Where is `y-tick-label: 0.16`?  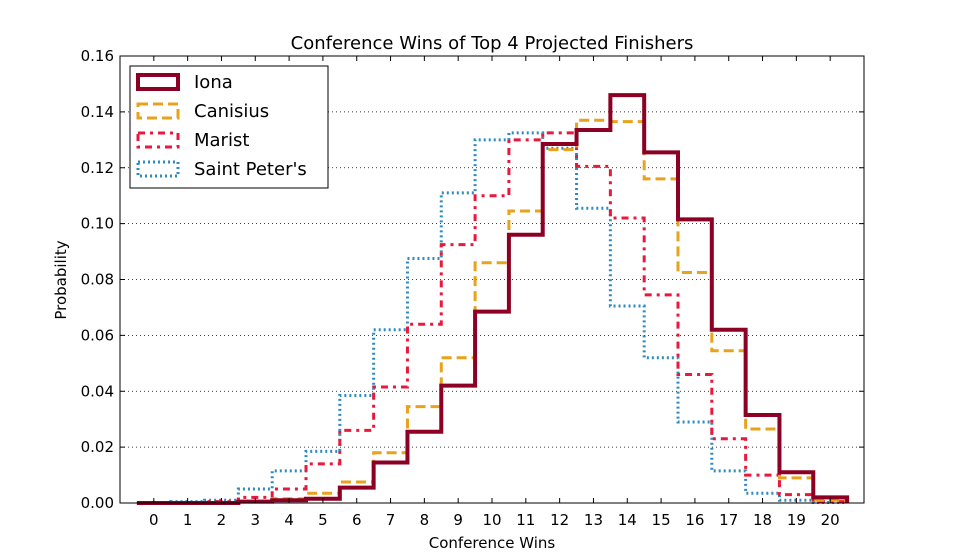 y-tick-label: 0.16 is located at coordinates (97, 56).